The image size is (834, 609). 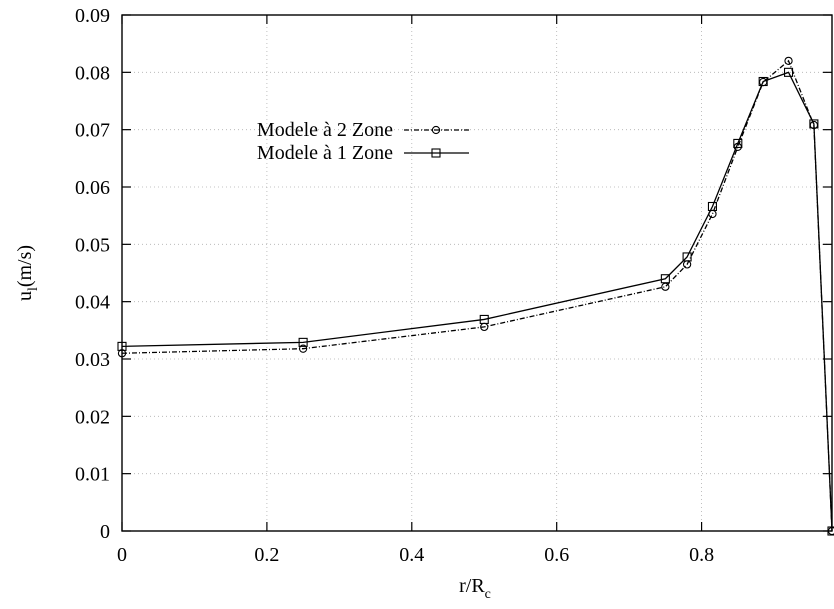 I want to click on y-axis-title-subscript: l, so click(x=33, y=289).